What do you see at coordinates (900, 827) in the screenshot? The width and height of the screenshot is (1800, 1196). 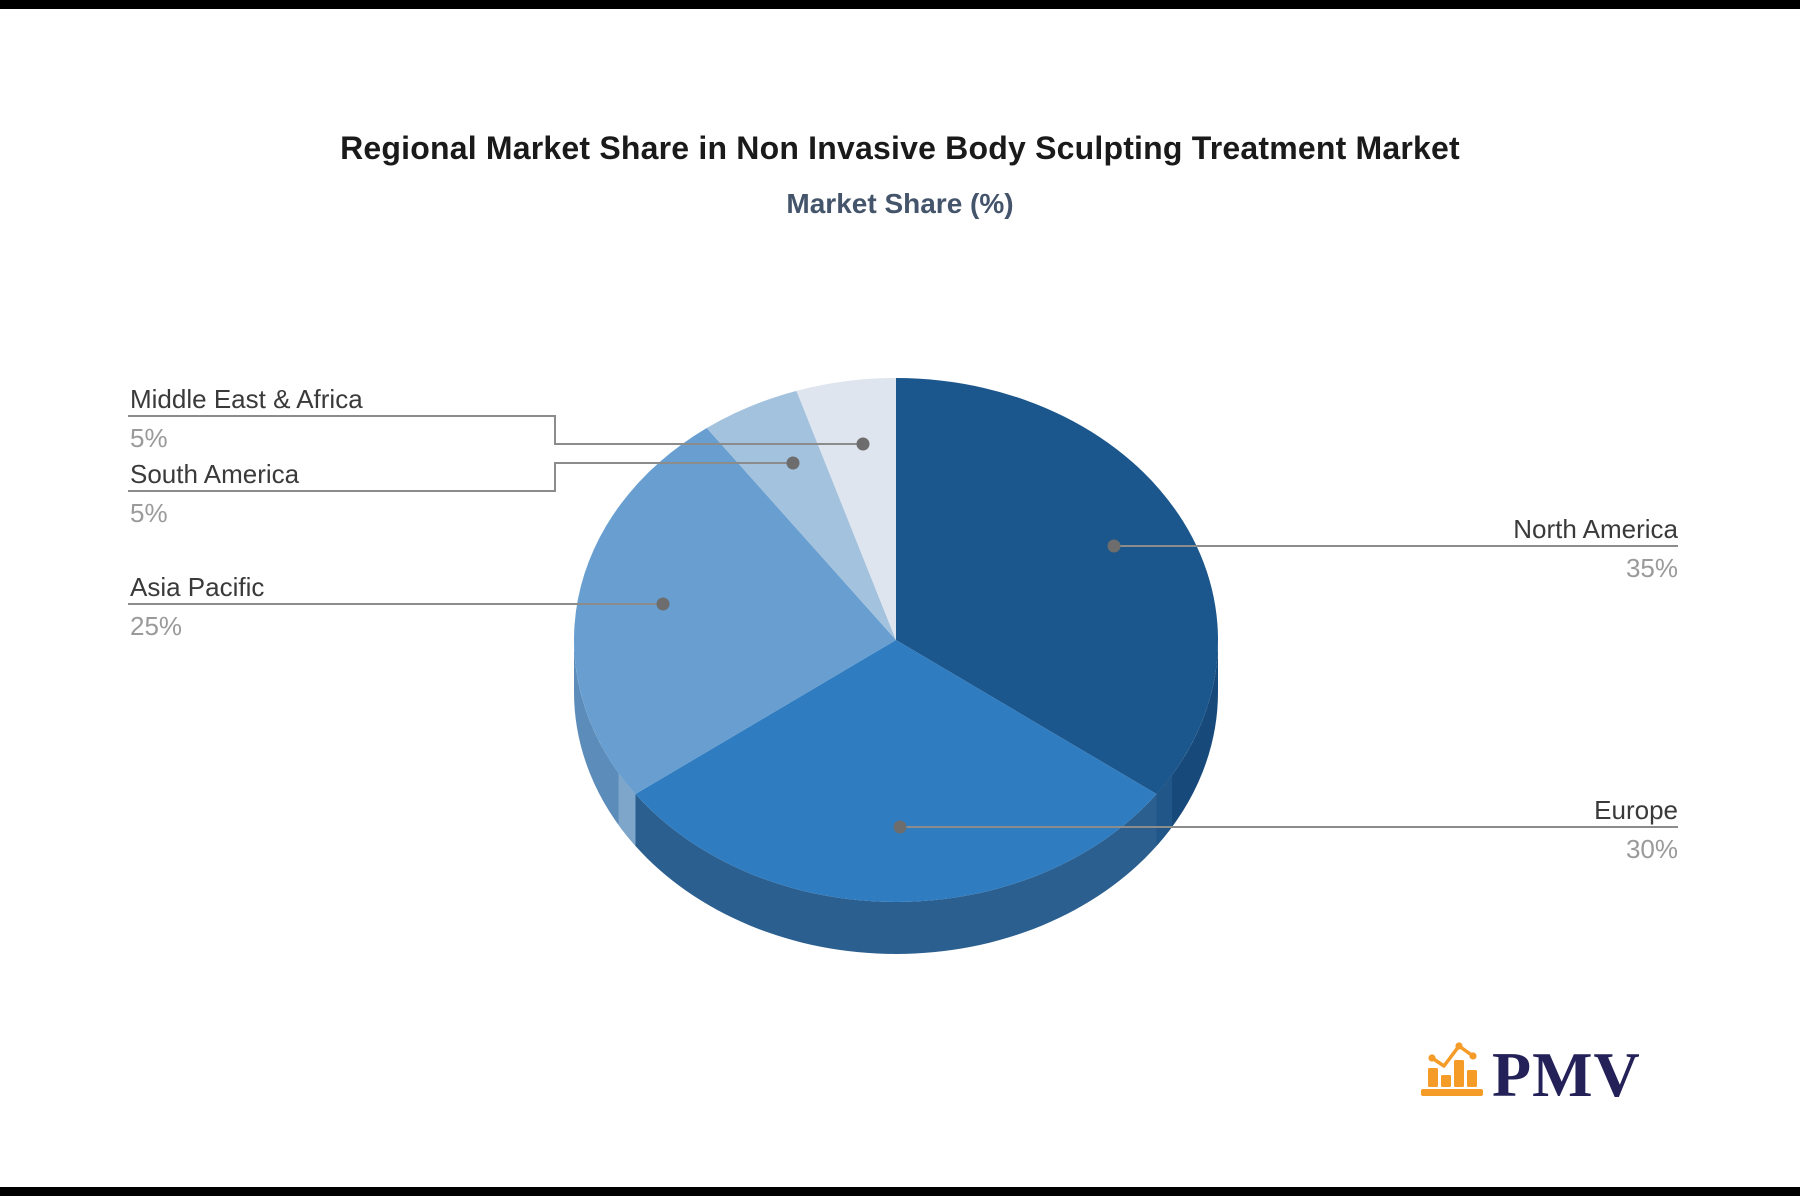 I see `label-dot-europe` at bounding box center [900, 827].